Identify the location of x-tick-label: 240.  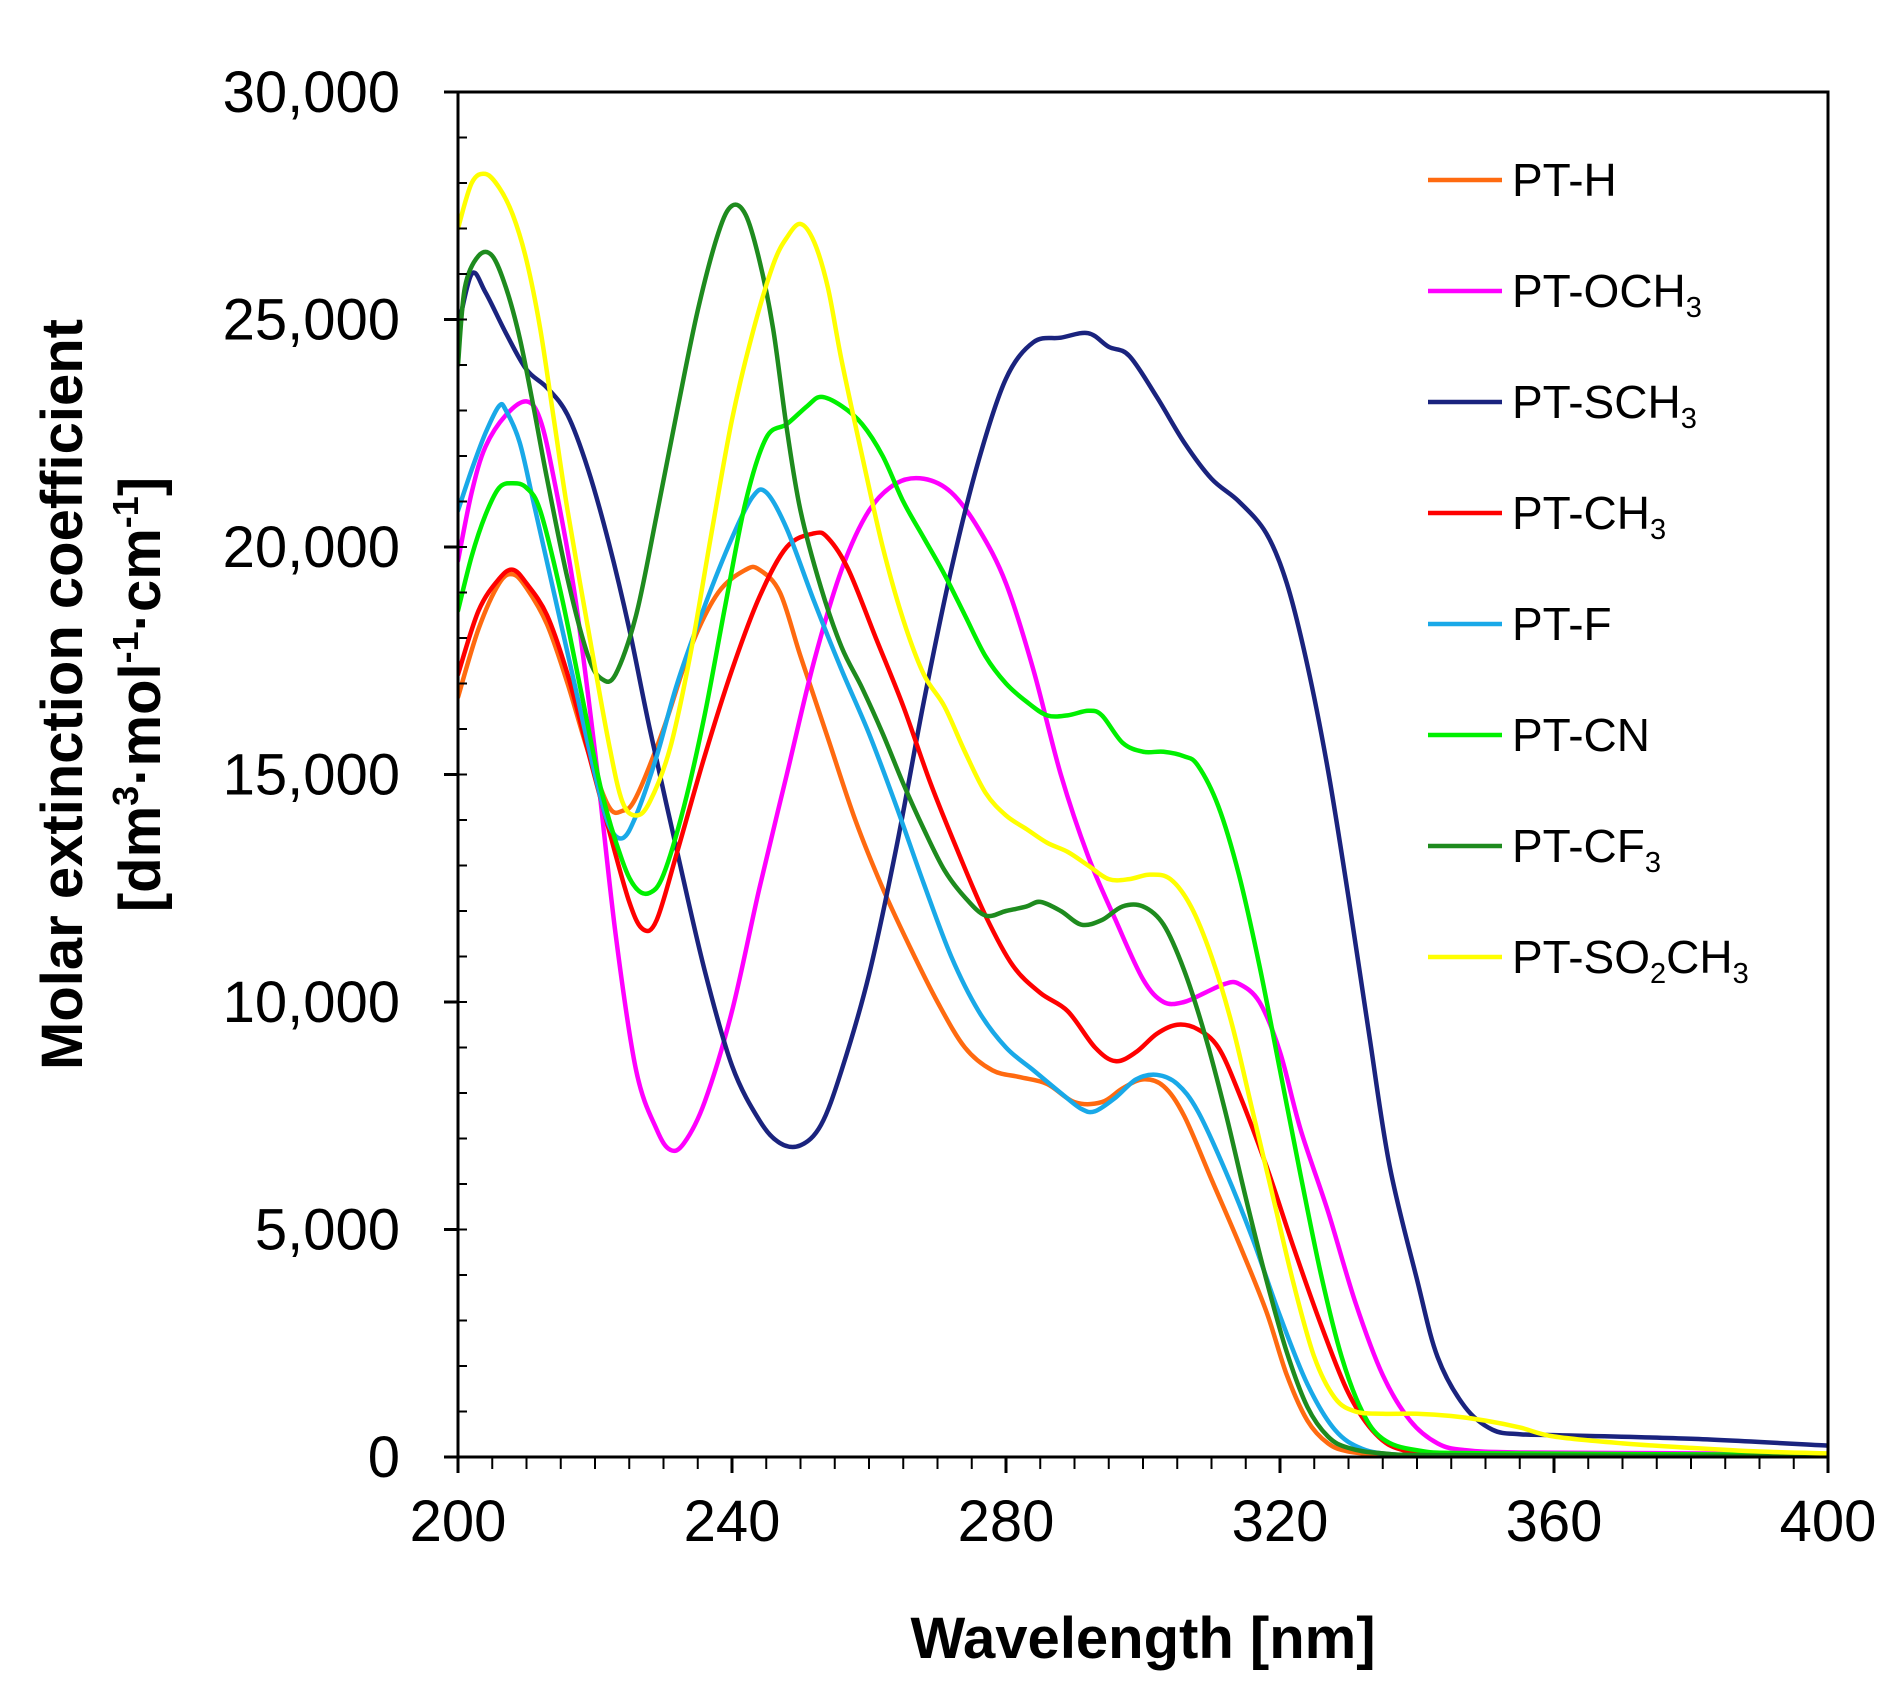
(732, 1521).